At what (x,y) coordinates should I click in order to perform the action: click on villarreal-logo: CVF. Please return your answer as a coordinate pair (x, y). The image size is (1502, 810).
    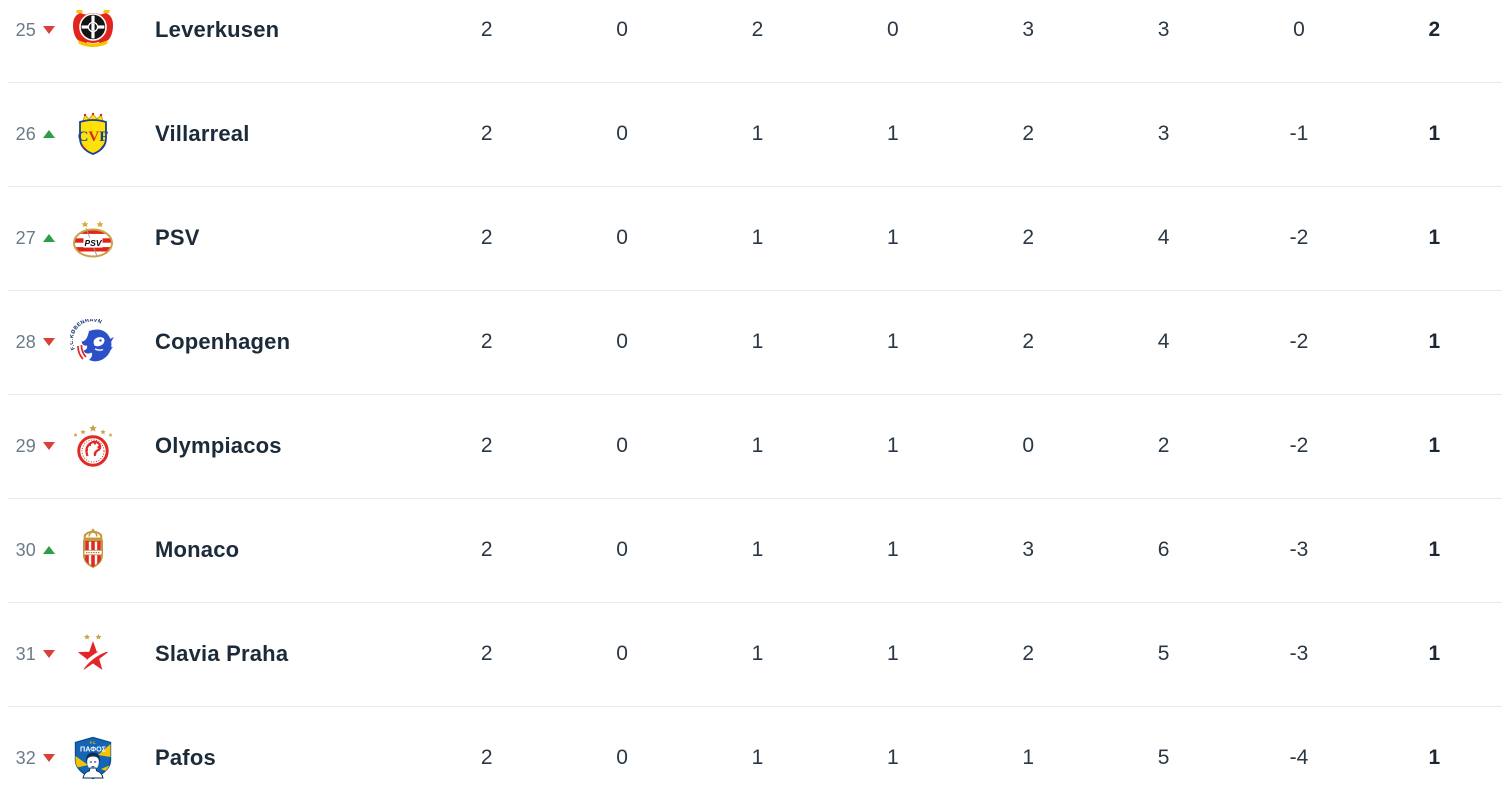
    Looking at the image, I should click on (93, 134).